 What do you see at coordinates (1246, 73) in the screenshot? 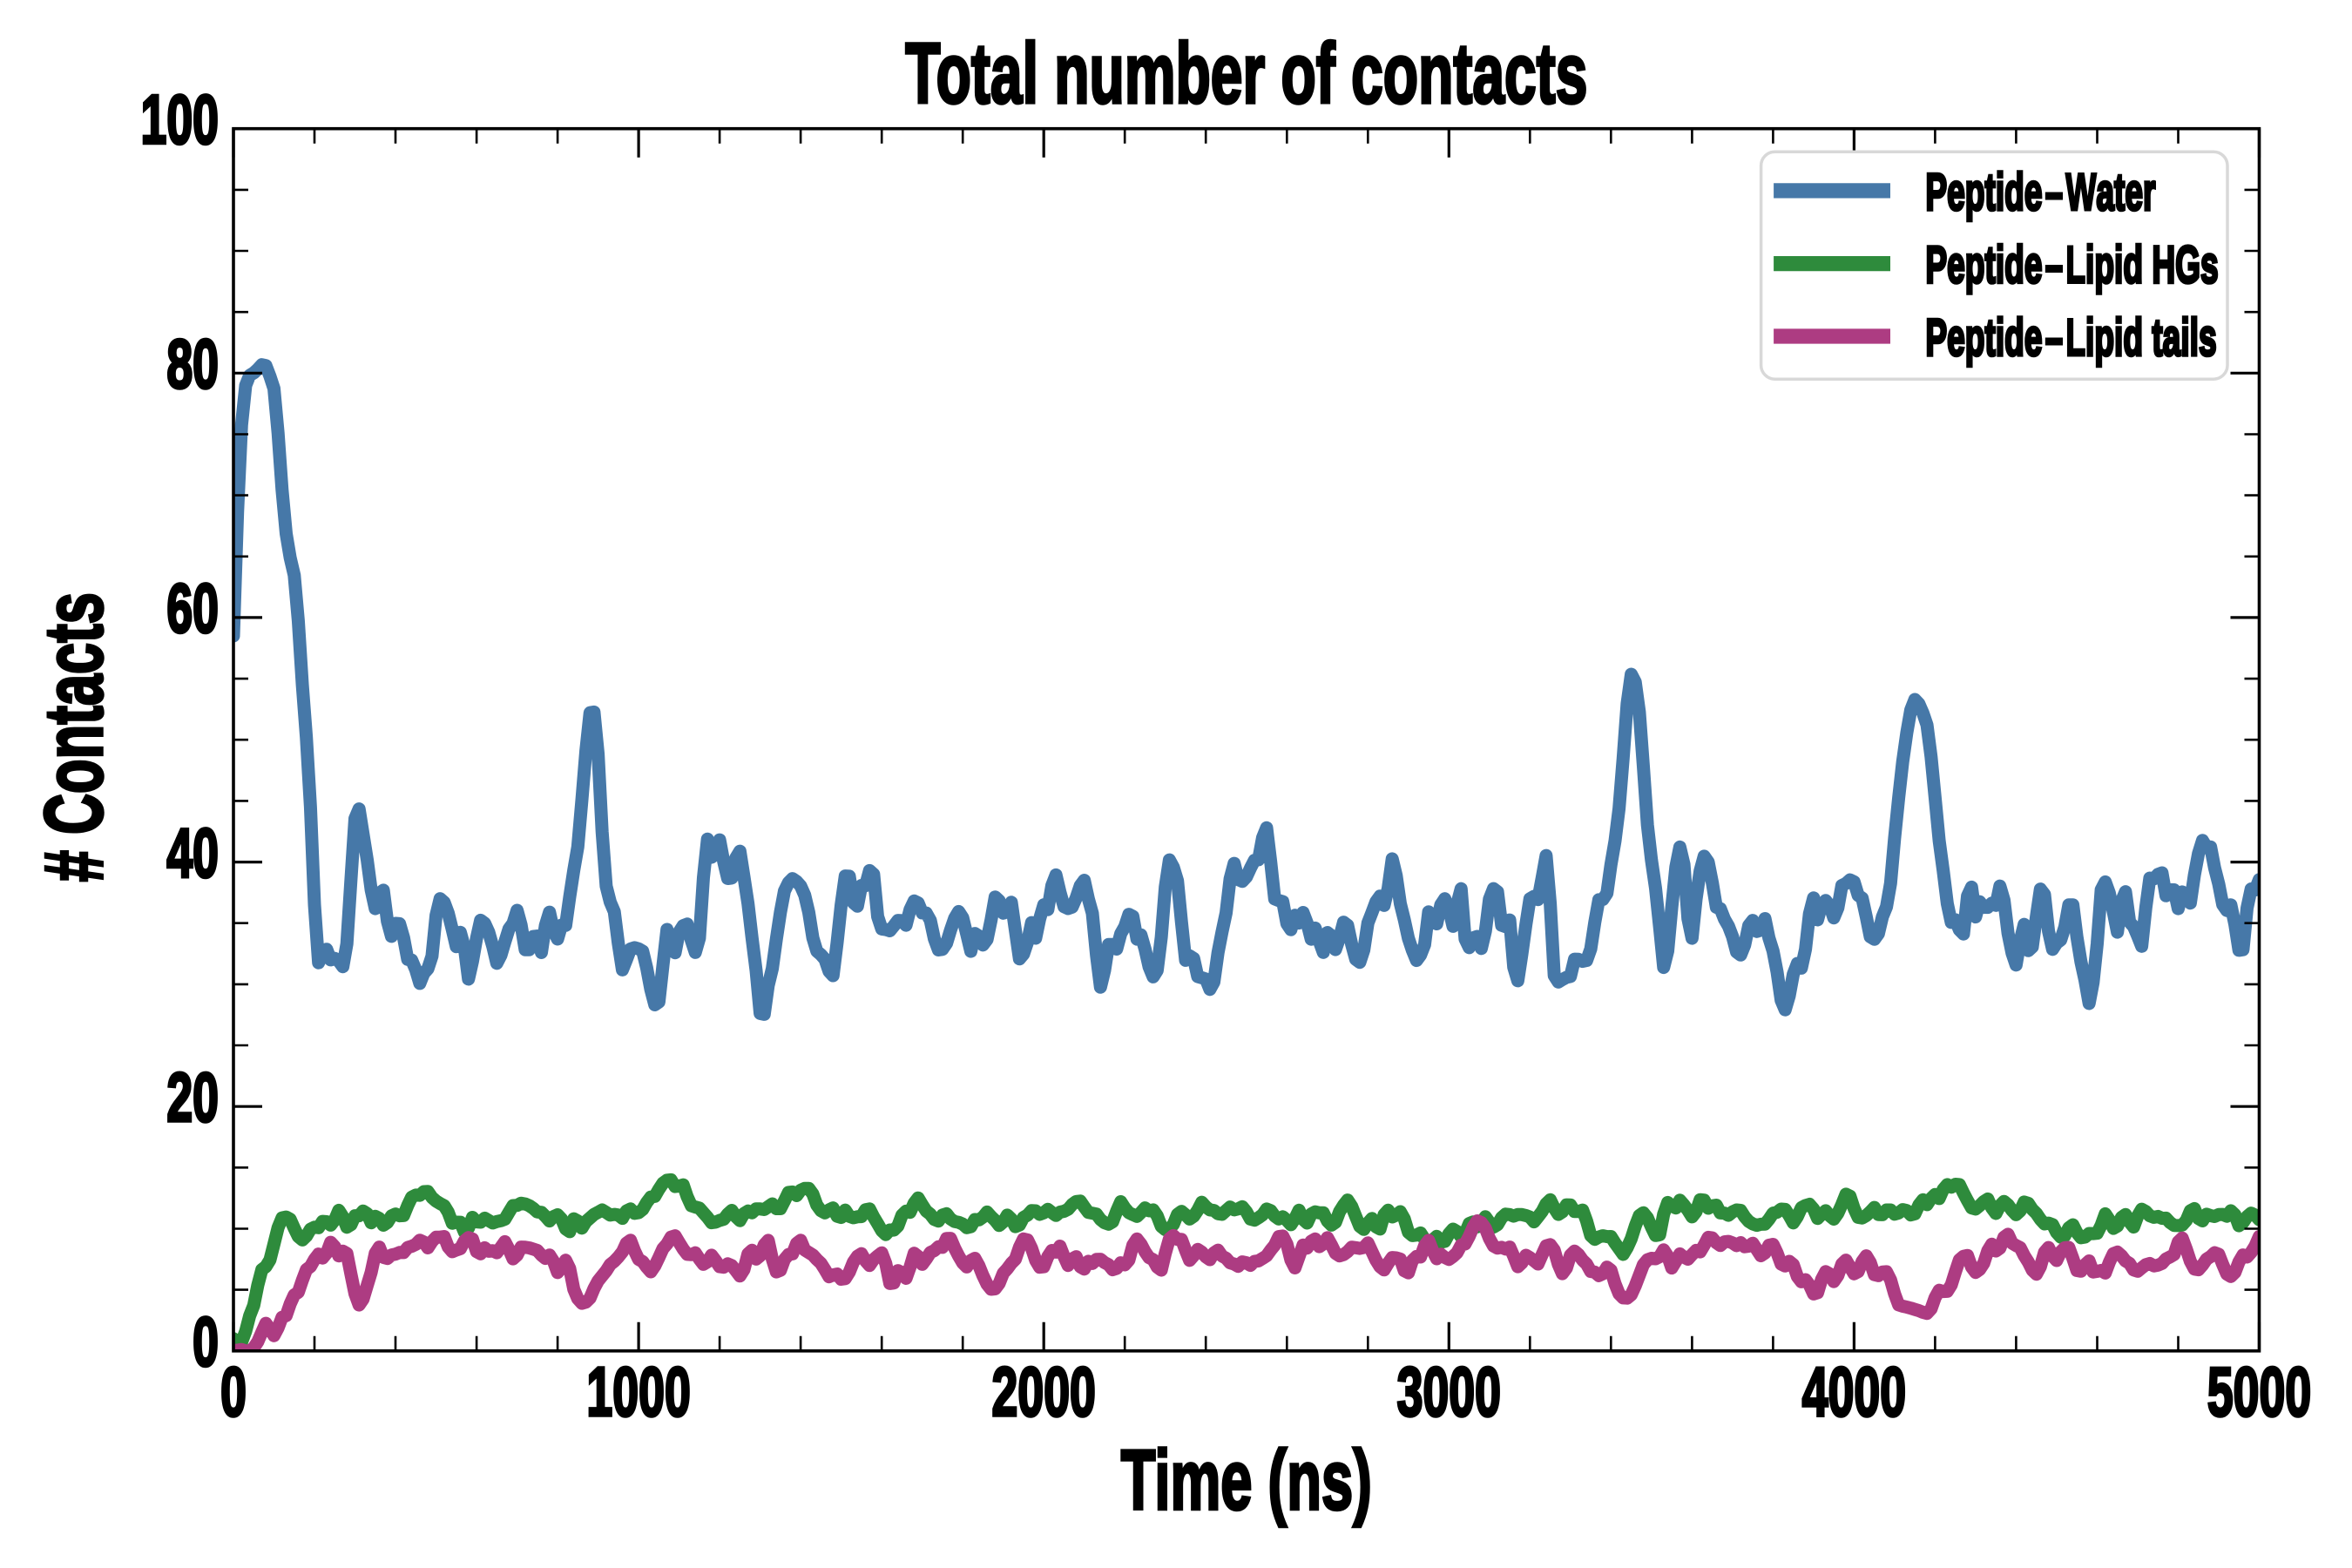
I see `svg-text: Total number of contacts` at bounding box center [1246, 73].